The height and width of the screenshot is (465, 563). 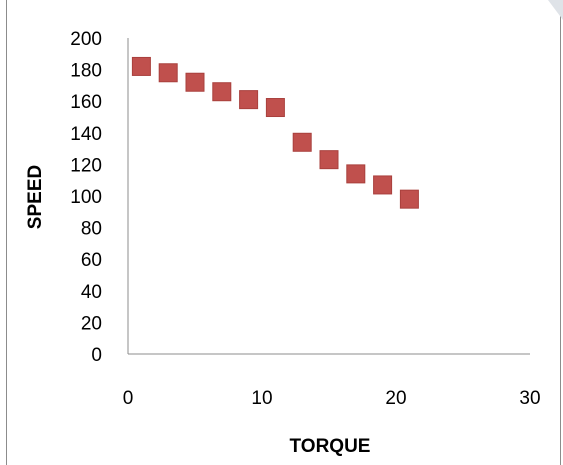 What do you see at coordinates (91, 292) in the screenshot?
I see `y-tick-label: 40` at bounding box center [91, 292].